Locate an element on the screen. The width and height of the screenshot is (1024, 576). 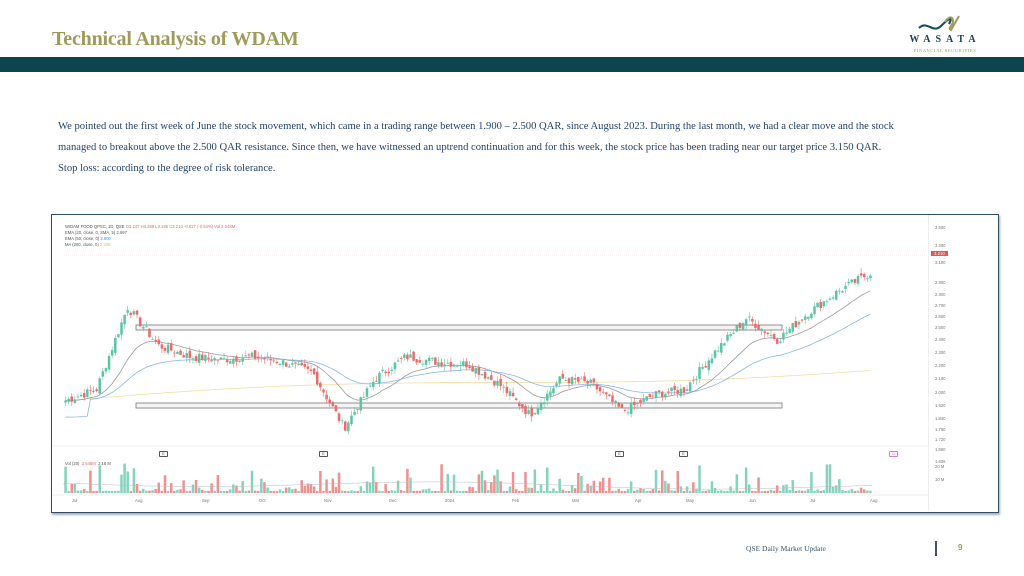
price-tick: 1.660 is located at coordinates (940, 449).